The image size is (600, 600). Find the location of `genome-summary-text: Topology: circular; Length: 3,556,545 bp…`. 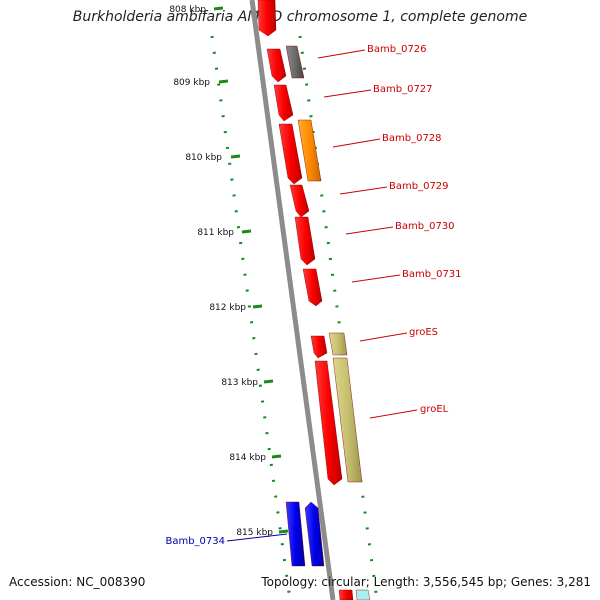

genome-summary-text: Topology: circular; Length: 3,556,545 bp… is located at coordinates (426, 582).